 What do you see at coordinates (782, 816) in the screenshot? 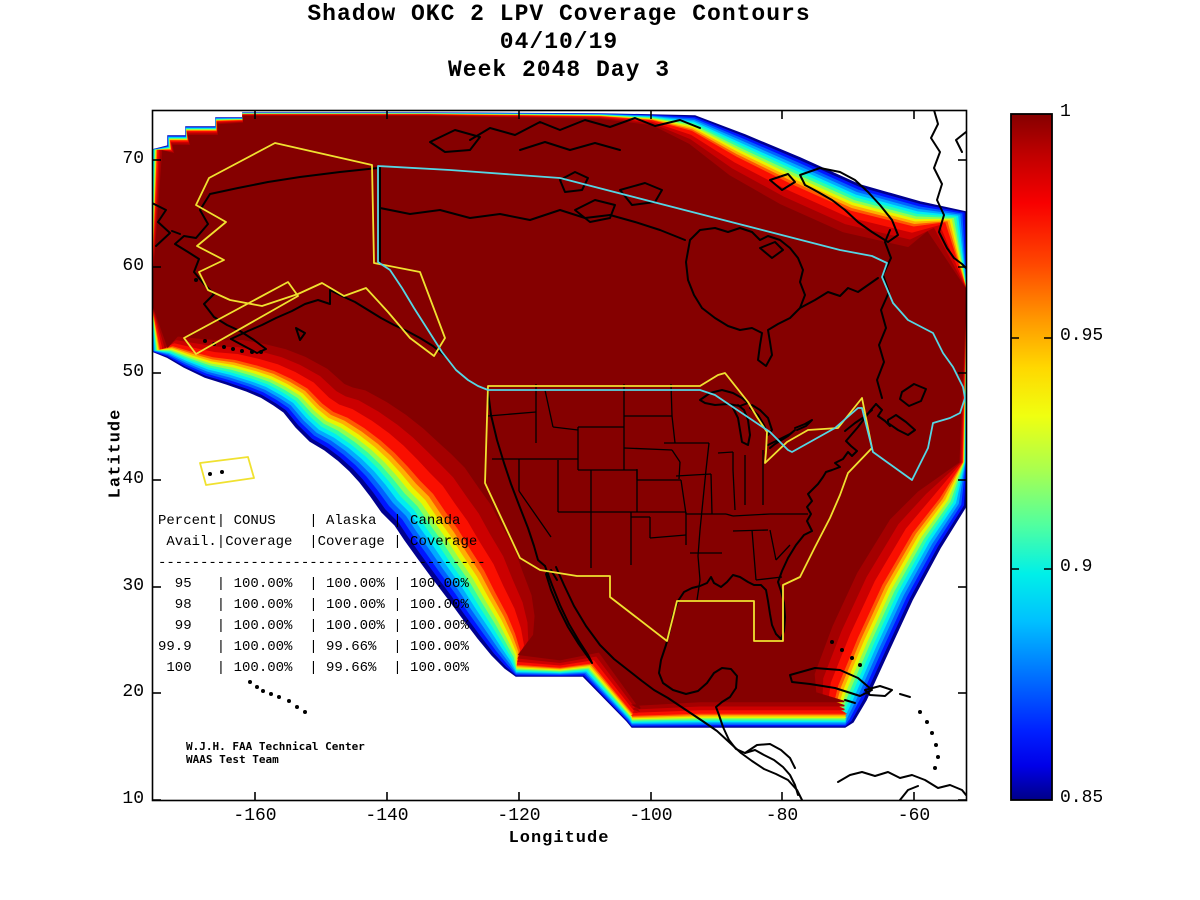
I see `x-tick-label: -80` at bounding box center [782, 816].